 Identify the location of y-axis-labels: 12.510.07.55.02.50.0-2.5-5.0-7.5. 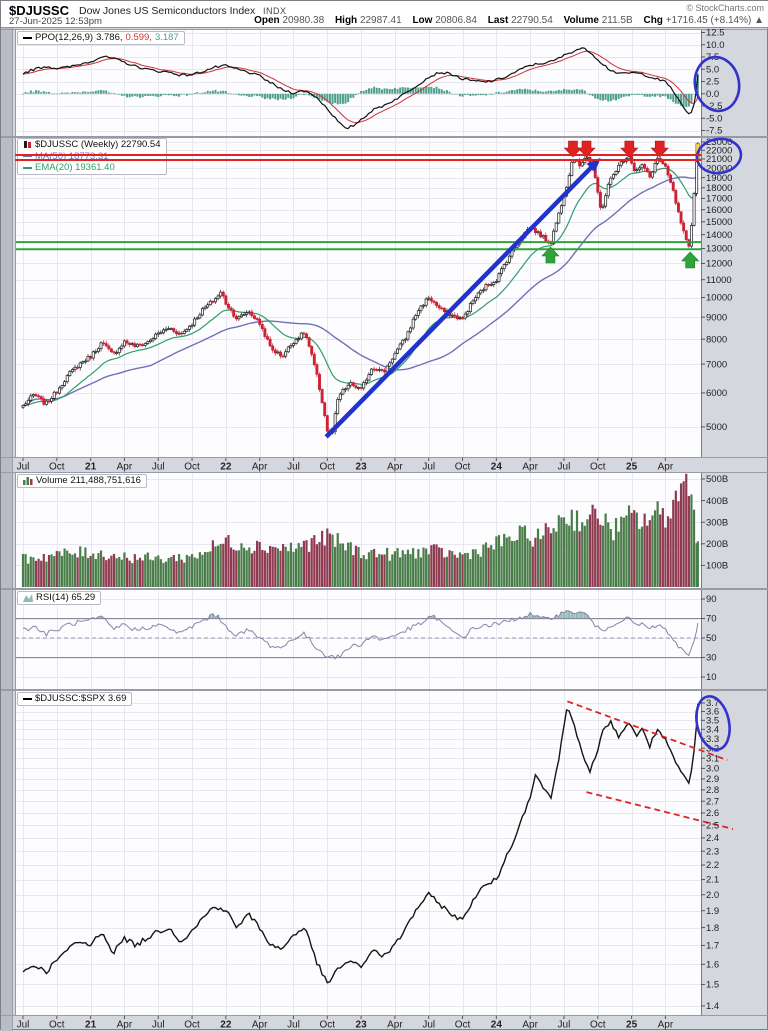
(713, 83).